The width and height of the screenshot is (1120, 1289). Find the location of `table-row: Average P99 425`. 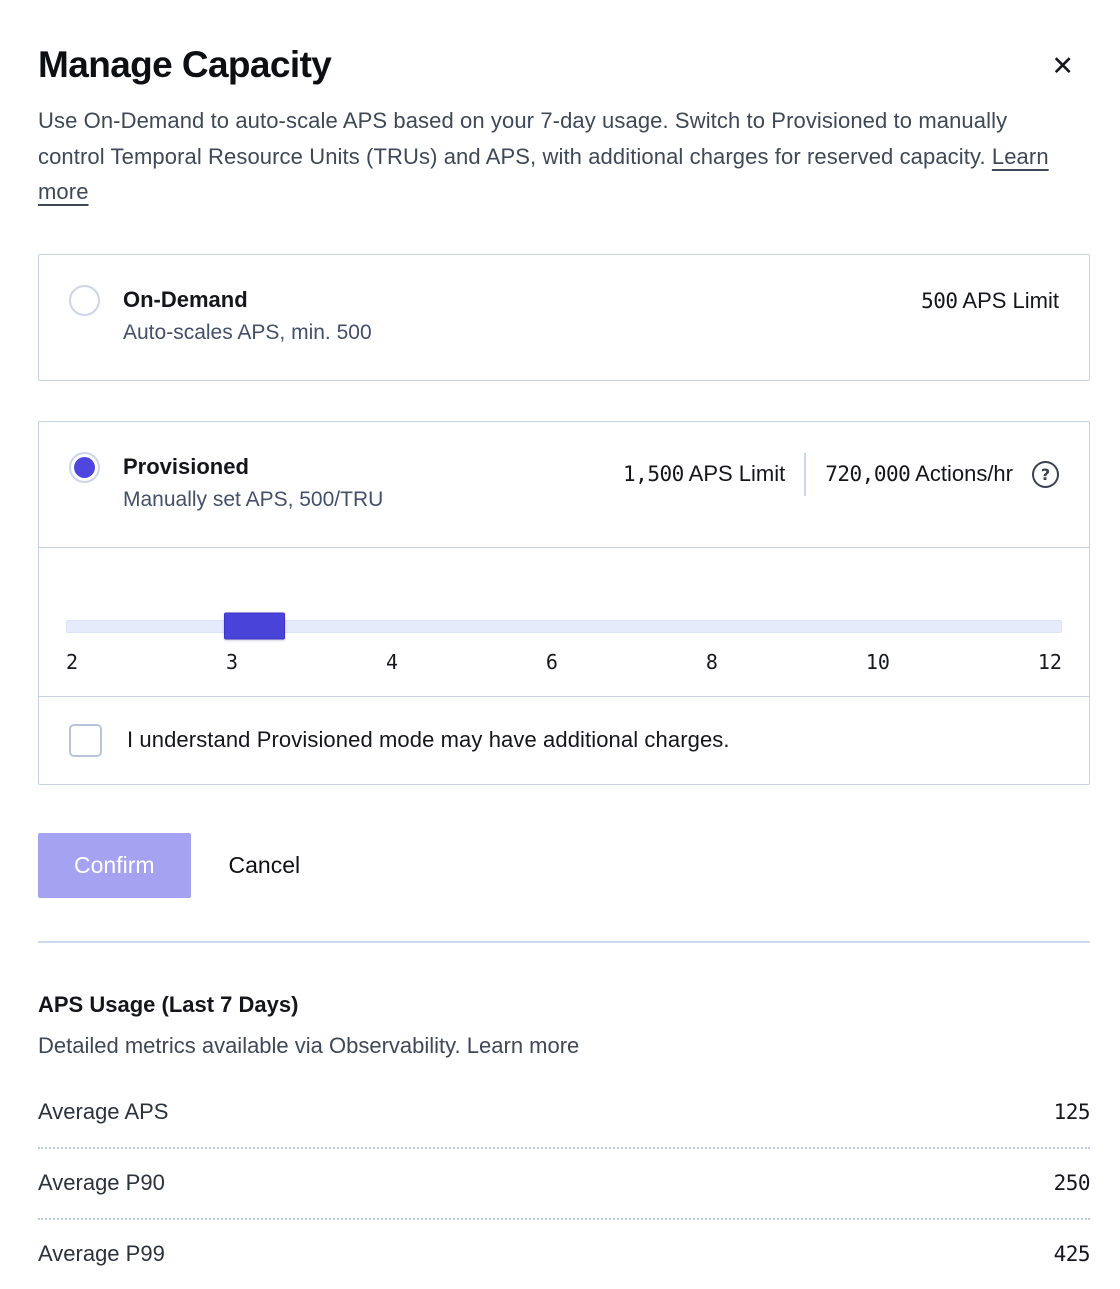

table-row: Average P99 425 is located at coordinates (564, 1254).